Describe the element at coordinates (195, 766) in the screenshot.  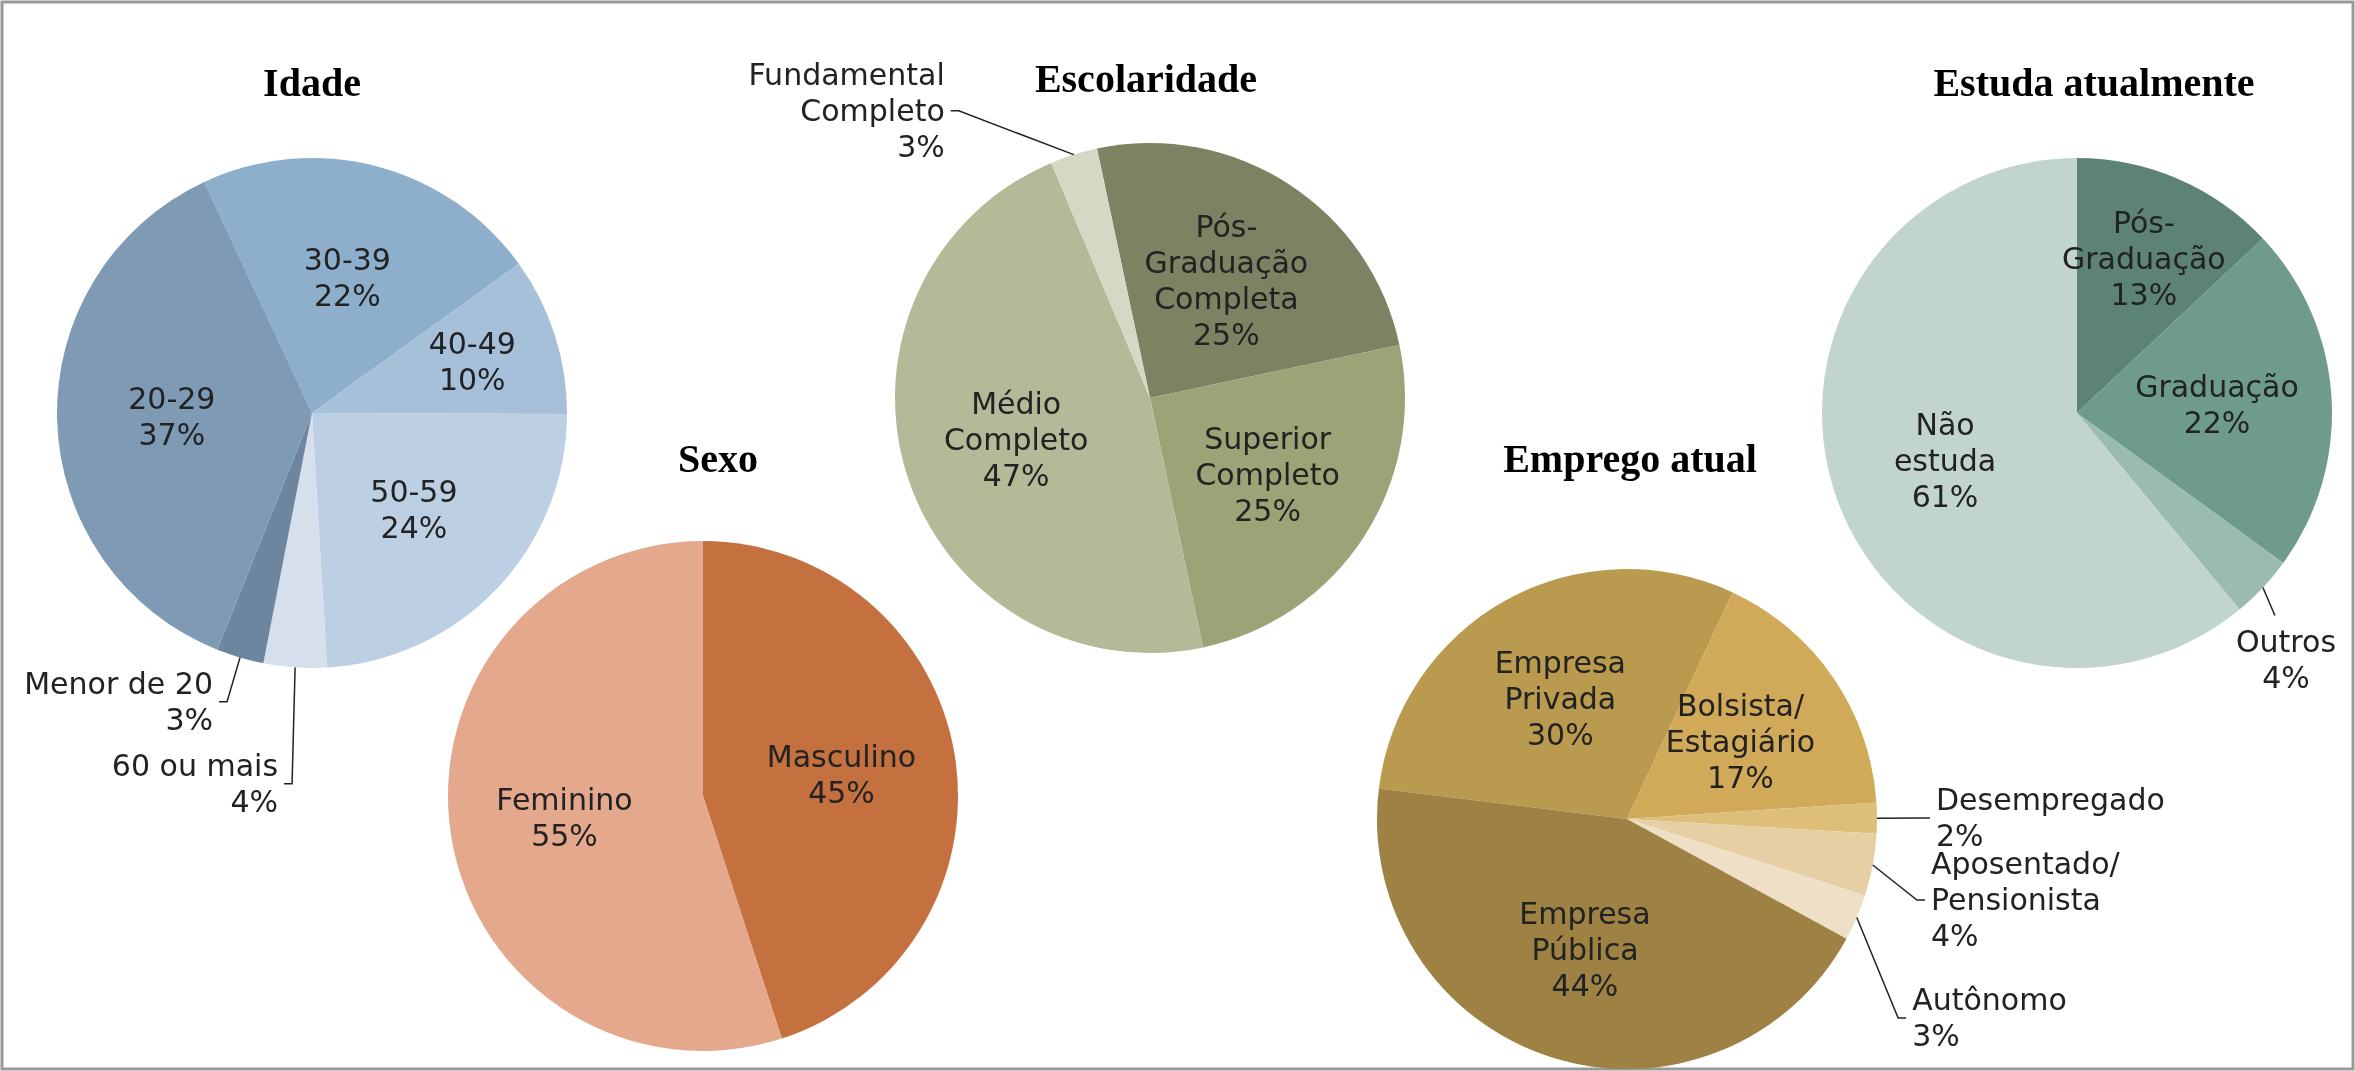
I see `slice-label: 60 ou mais` at that location.